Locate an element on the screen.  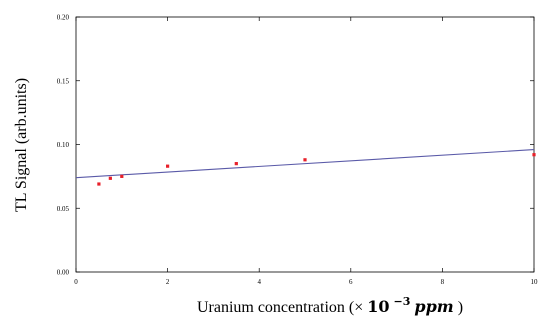
y-tick-label: 0.00 is located at coordinates (63, 273).